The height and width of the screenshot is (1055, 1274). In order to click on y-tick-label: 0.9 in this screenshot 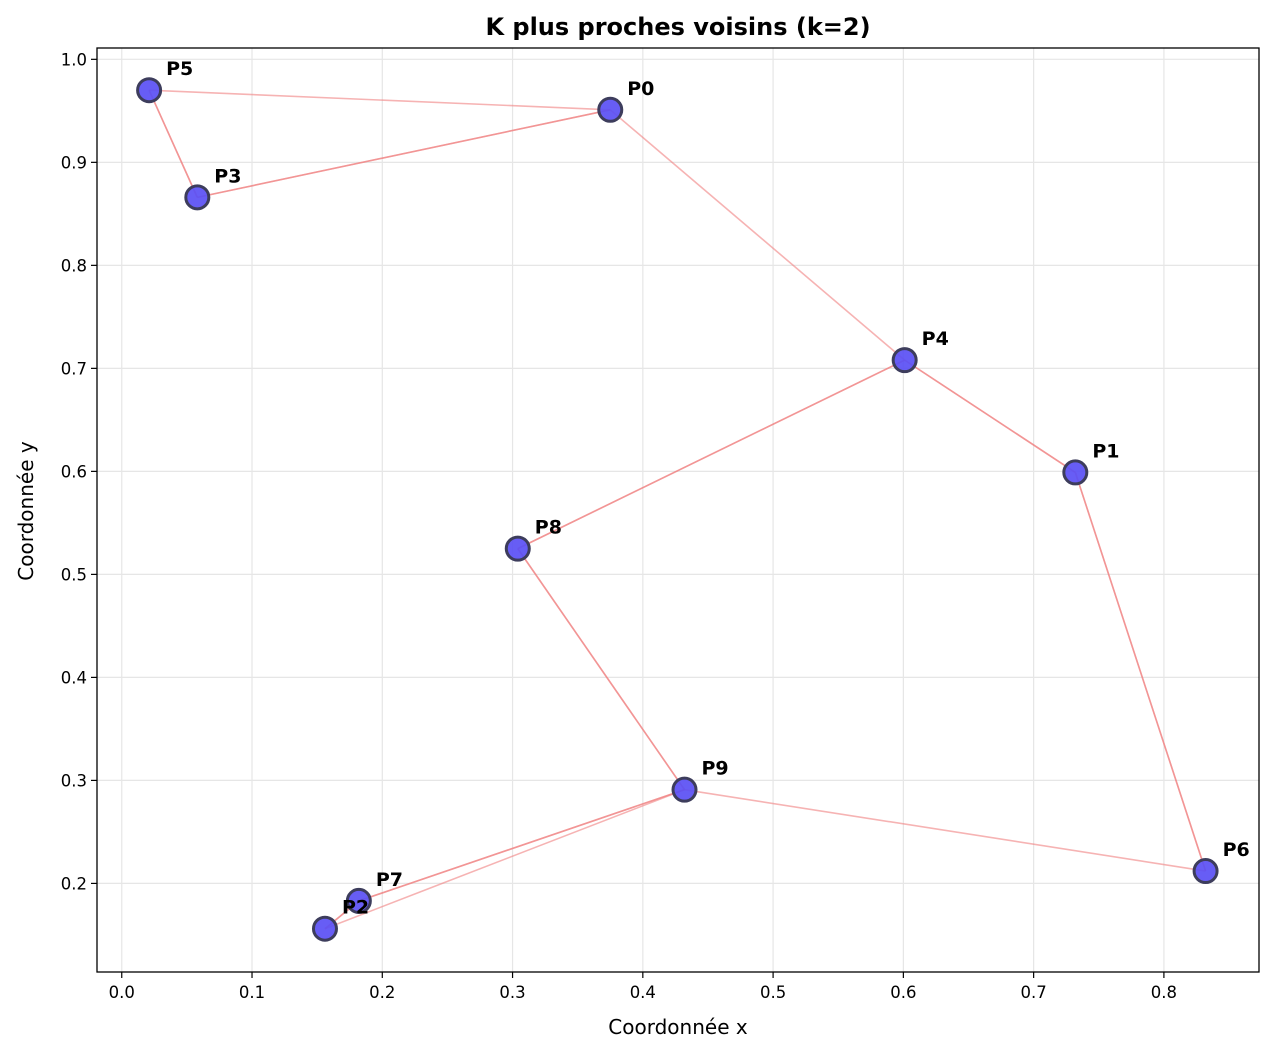, I will do `click(74, 162)`.